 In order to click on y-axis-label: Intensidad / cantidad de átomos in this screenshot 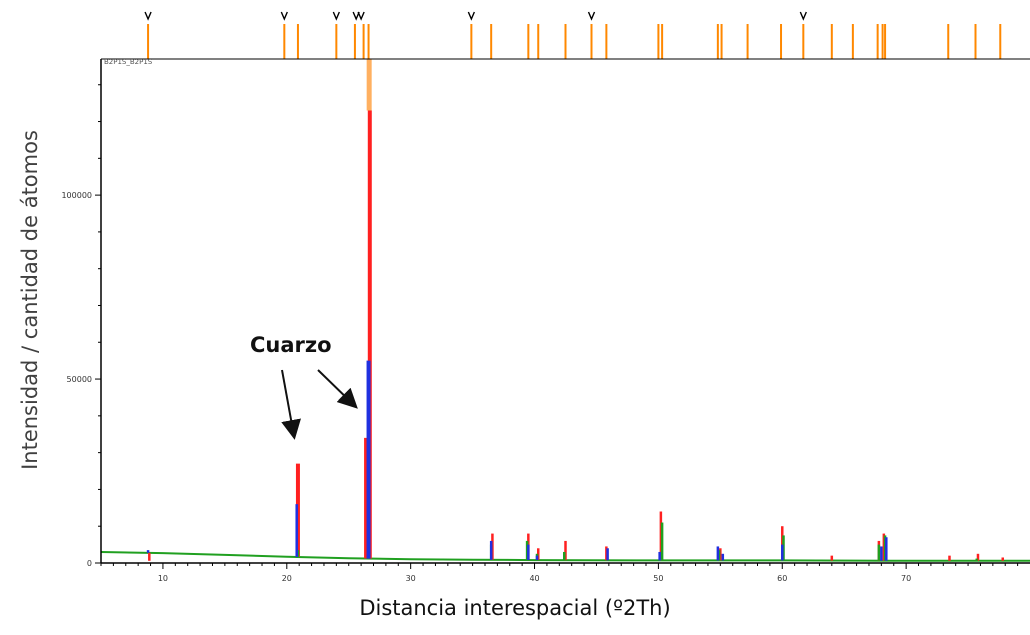, I will do `click(30, 300)`.